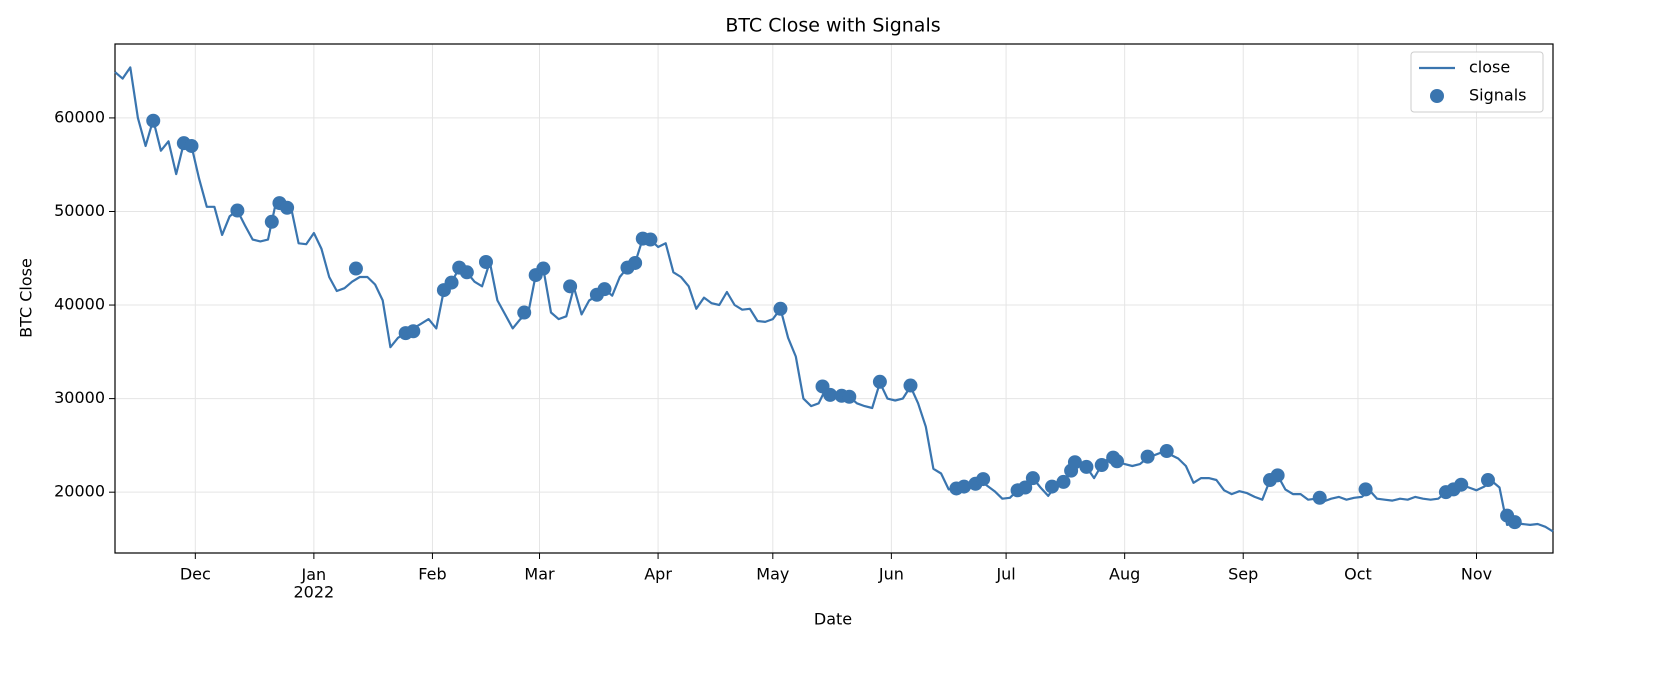 The width and height of the screenshot is (1672, 684). I want to click on legend: close Signals, so click(1477, 82).